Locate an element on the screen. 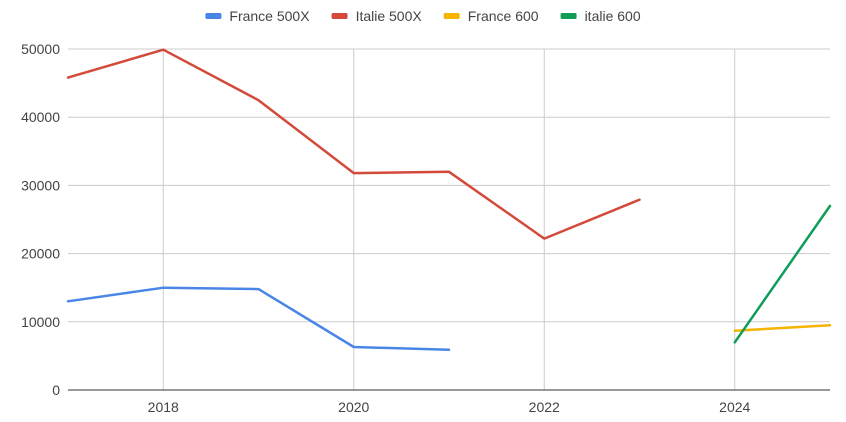 Image resolution: width=846 pixels, height=422 pixels. legend-item: France 600 is located at coordinates (491, 16).